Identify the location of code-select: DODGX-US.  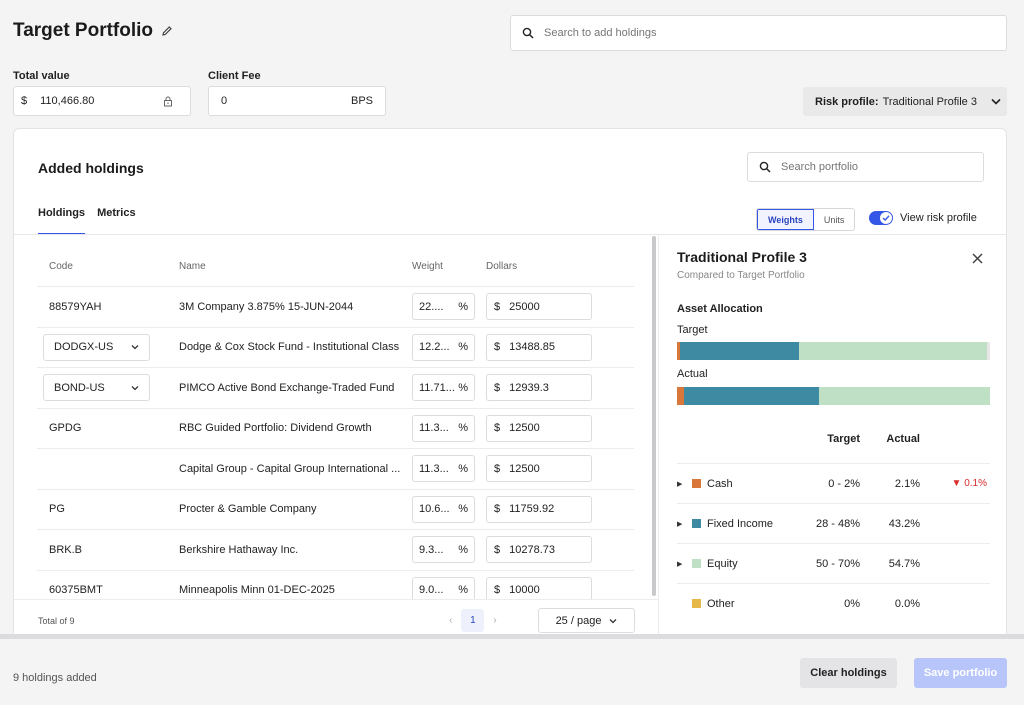
(96, 347).